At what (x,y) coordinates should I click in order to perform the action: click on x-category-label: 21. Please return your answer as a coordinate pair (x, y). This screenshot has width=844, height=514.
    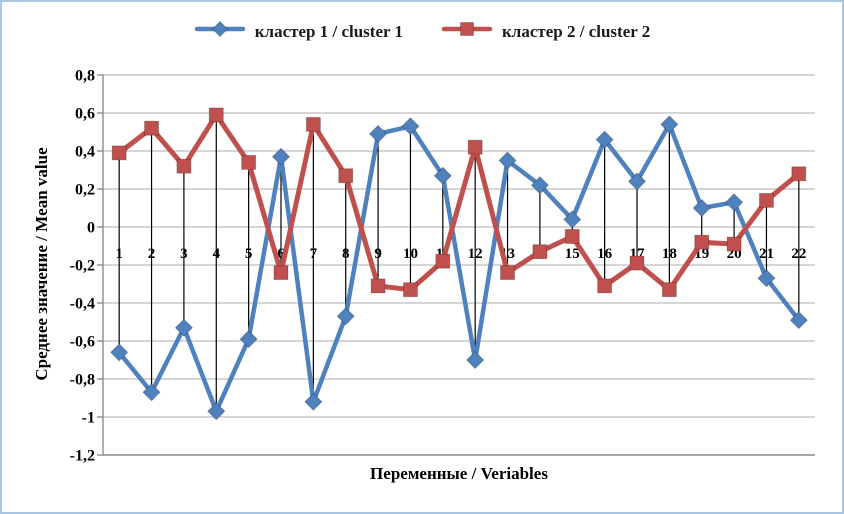
    Looking at the image, I should click on (766, 254).